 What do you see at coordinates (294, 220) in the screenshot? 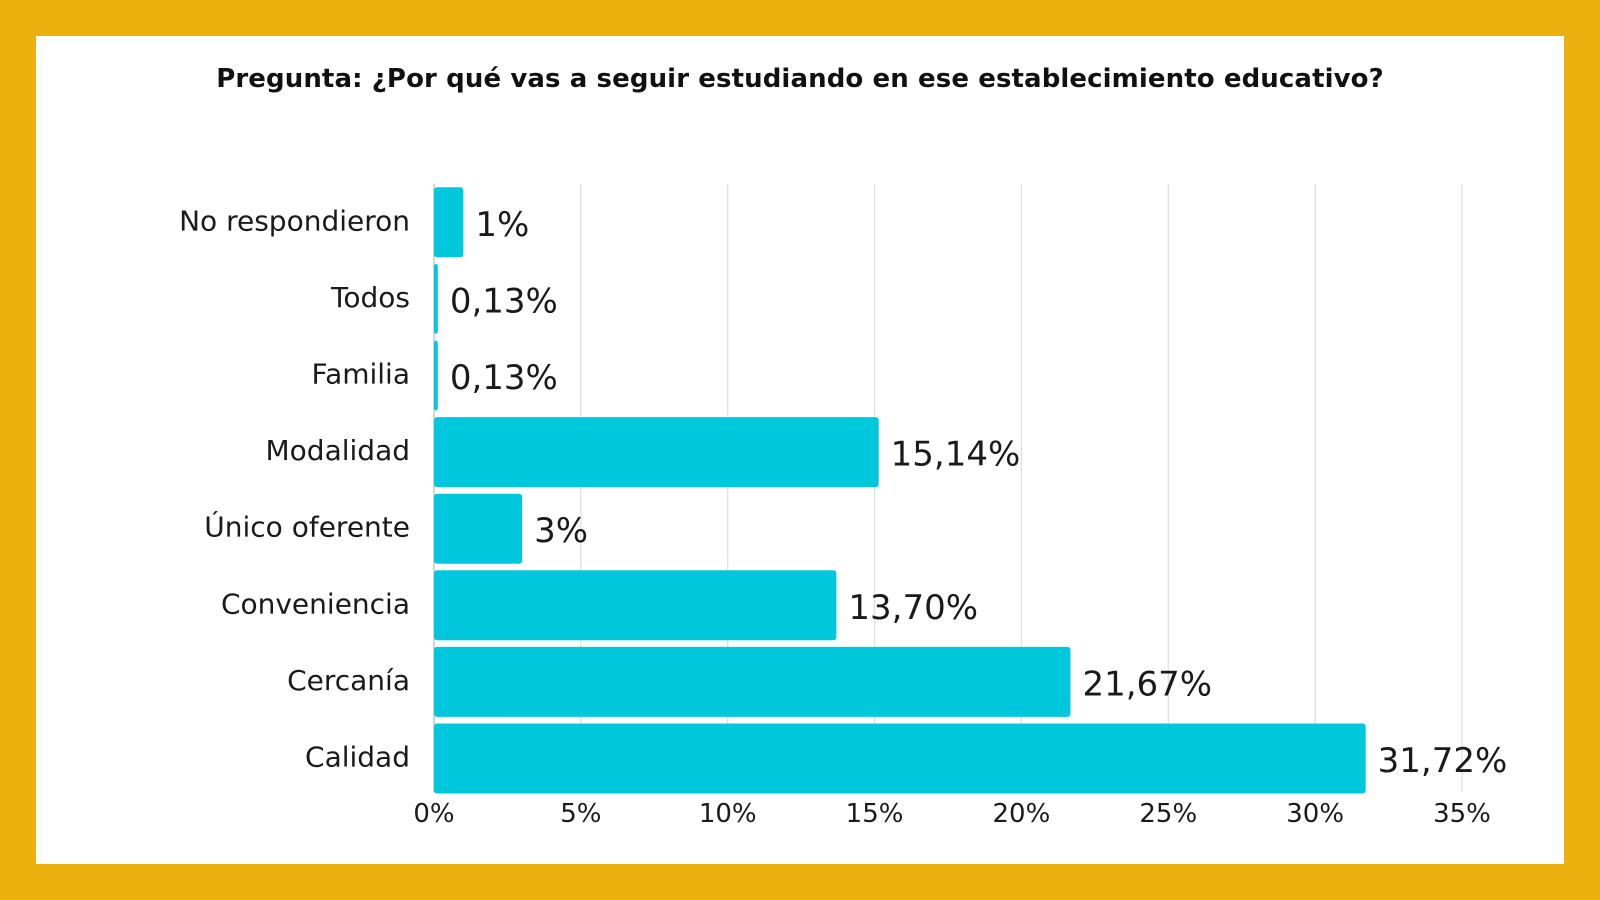
I see `category-label: No respondieron` at bounding box center [294, 220].